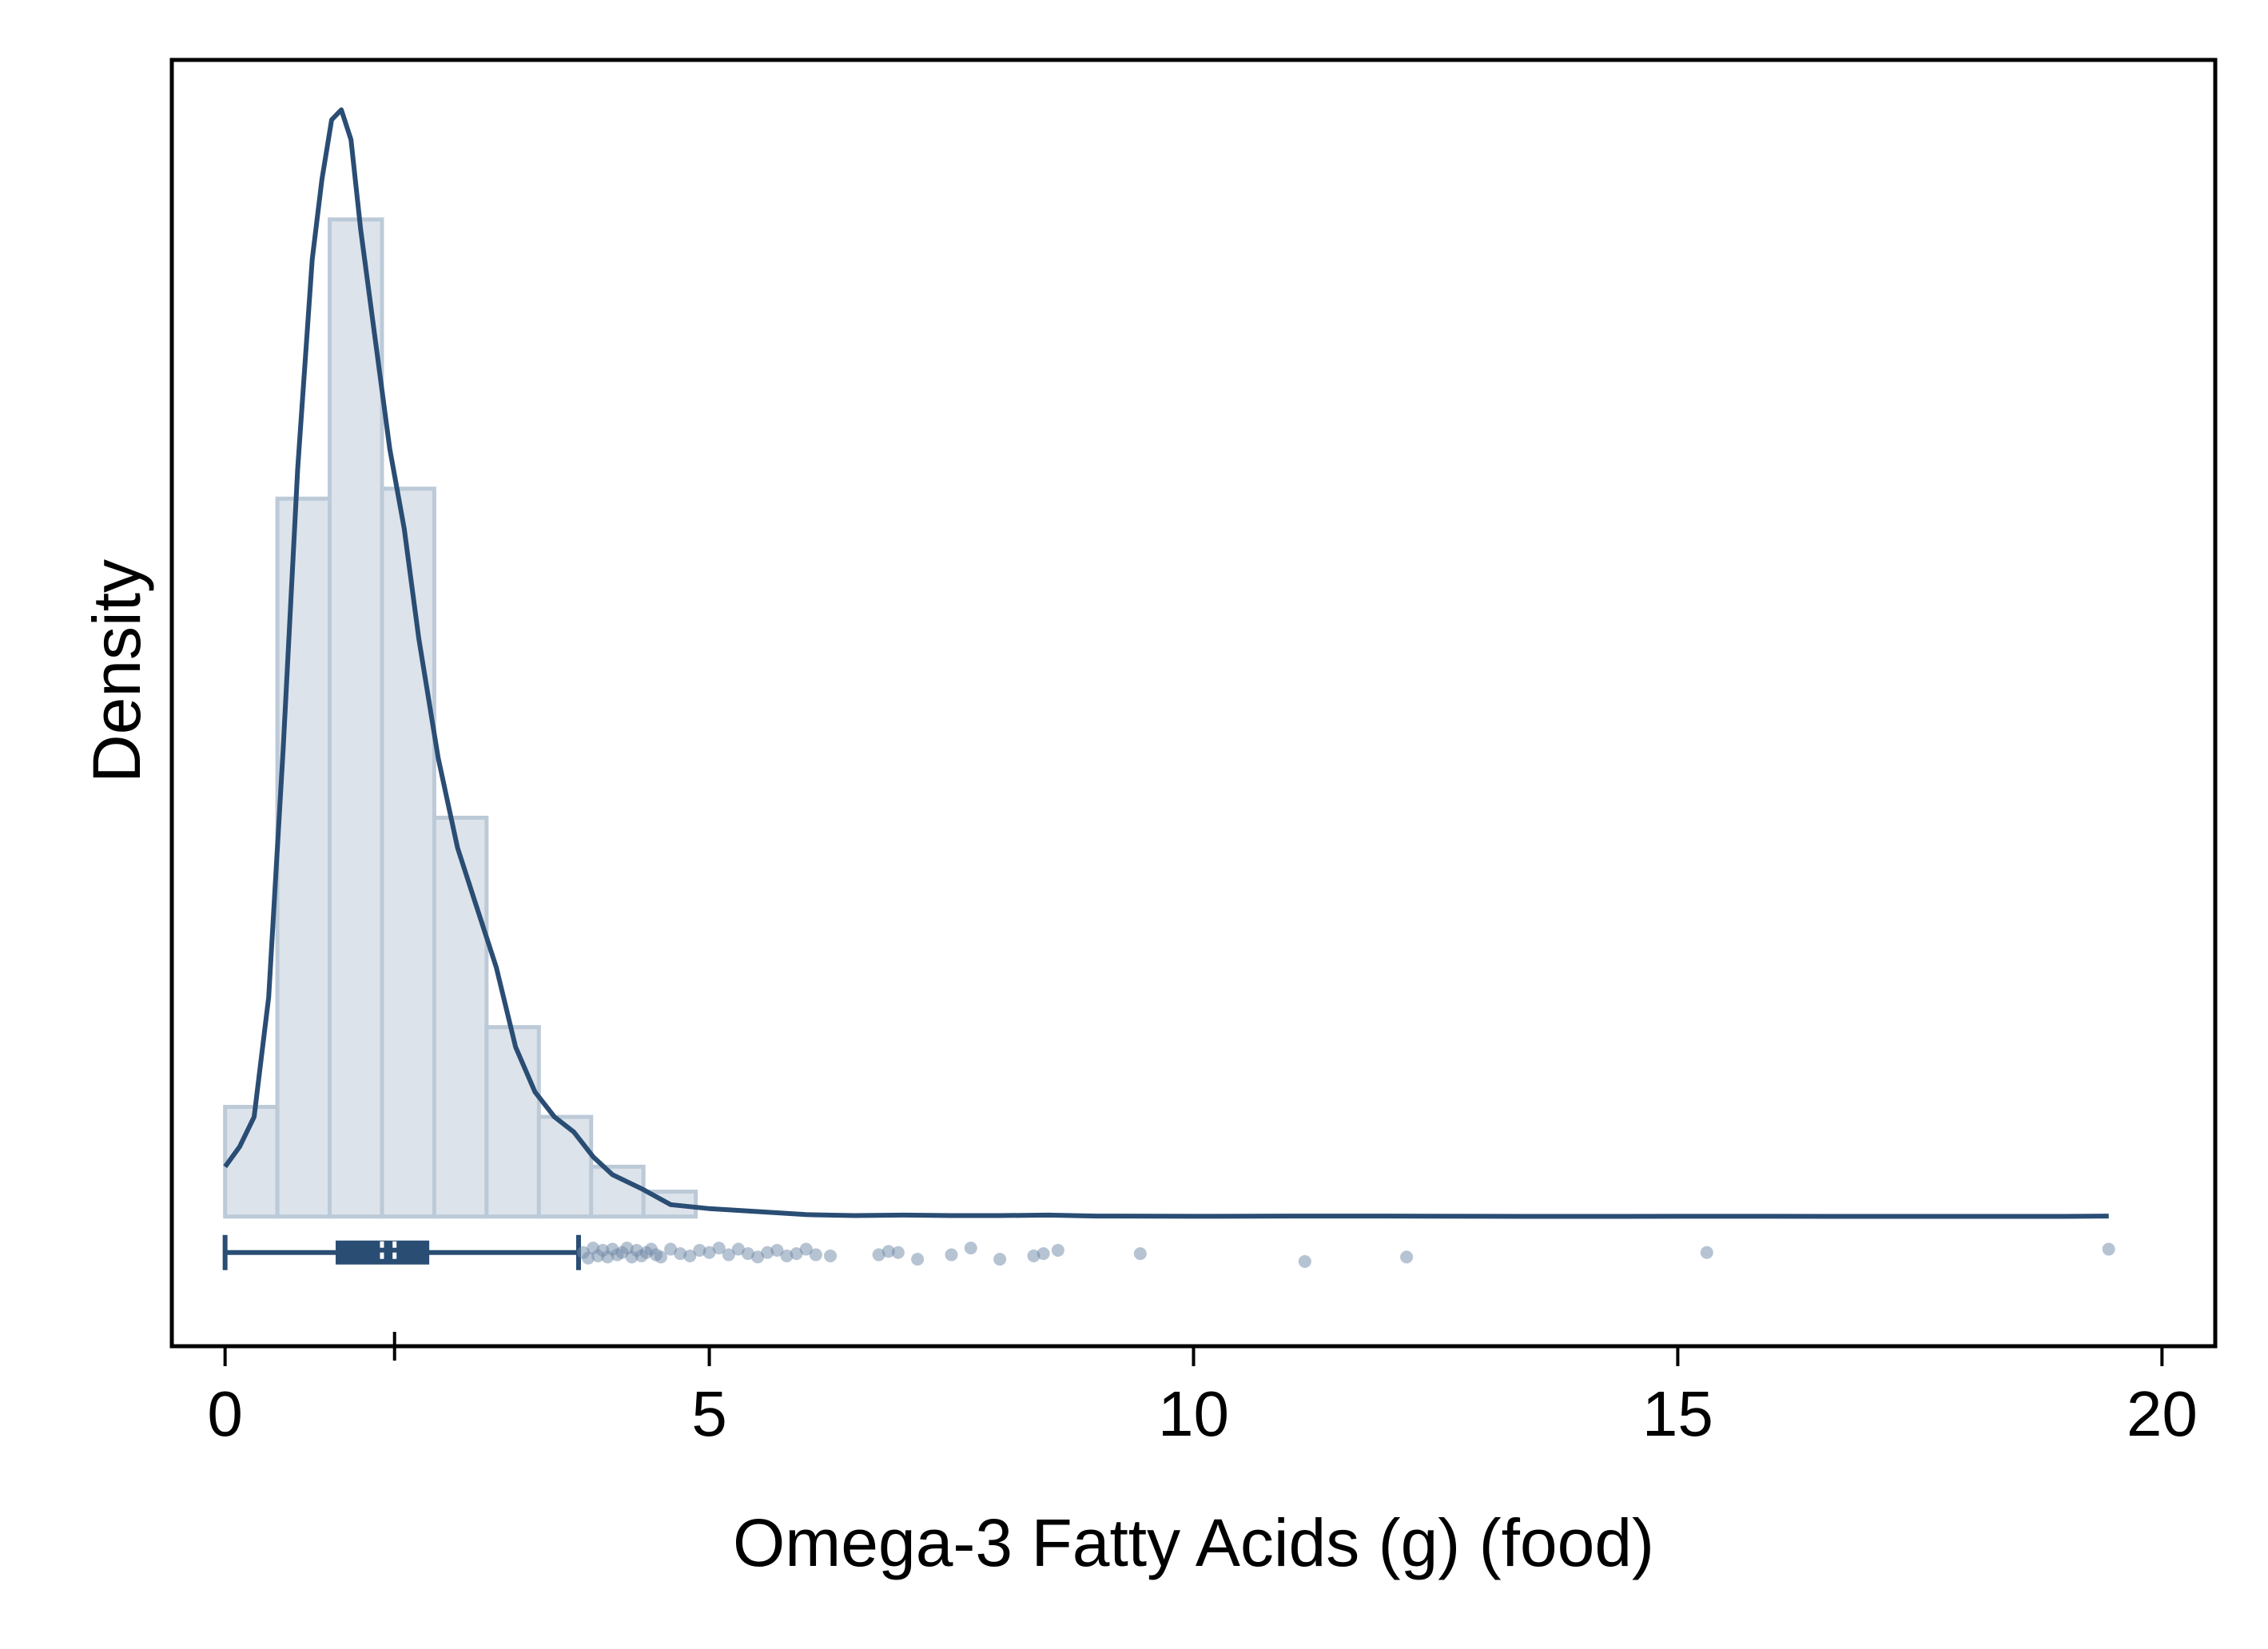  What do you see at coordinates (2162, 1413) in the screenshot?
I see `x-tick-label: 20` at bounding box center [2162, 1413].